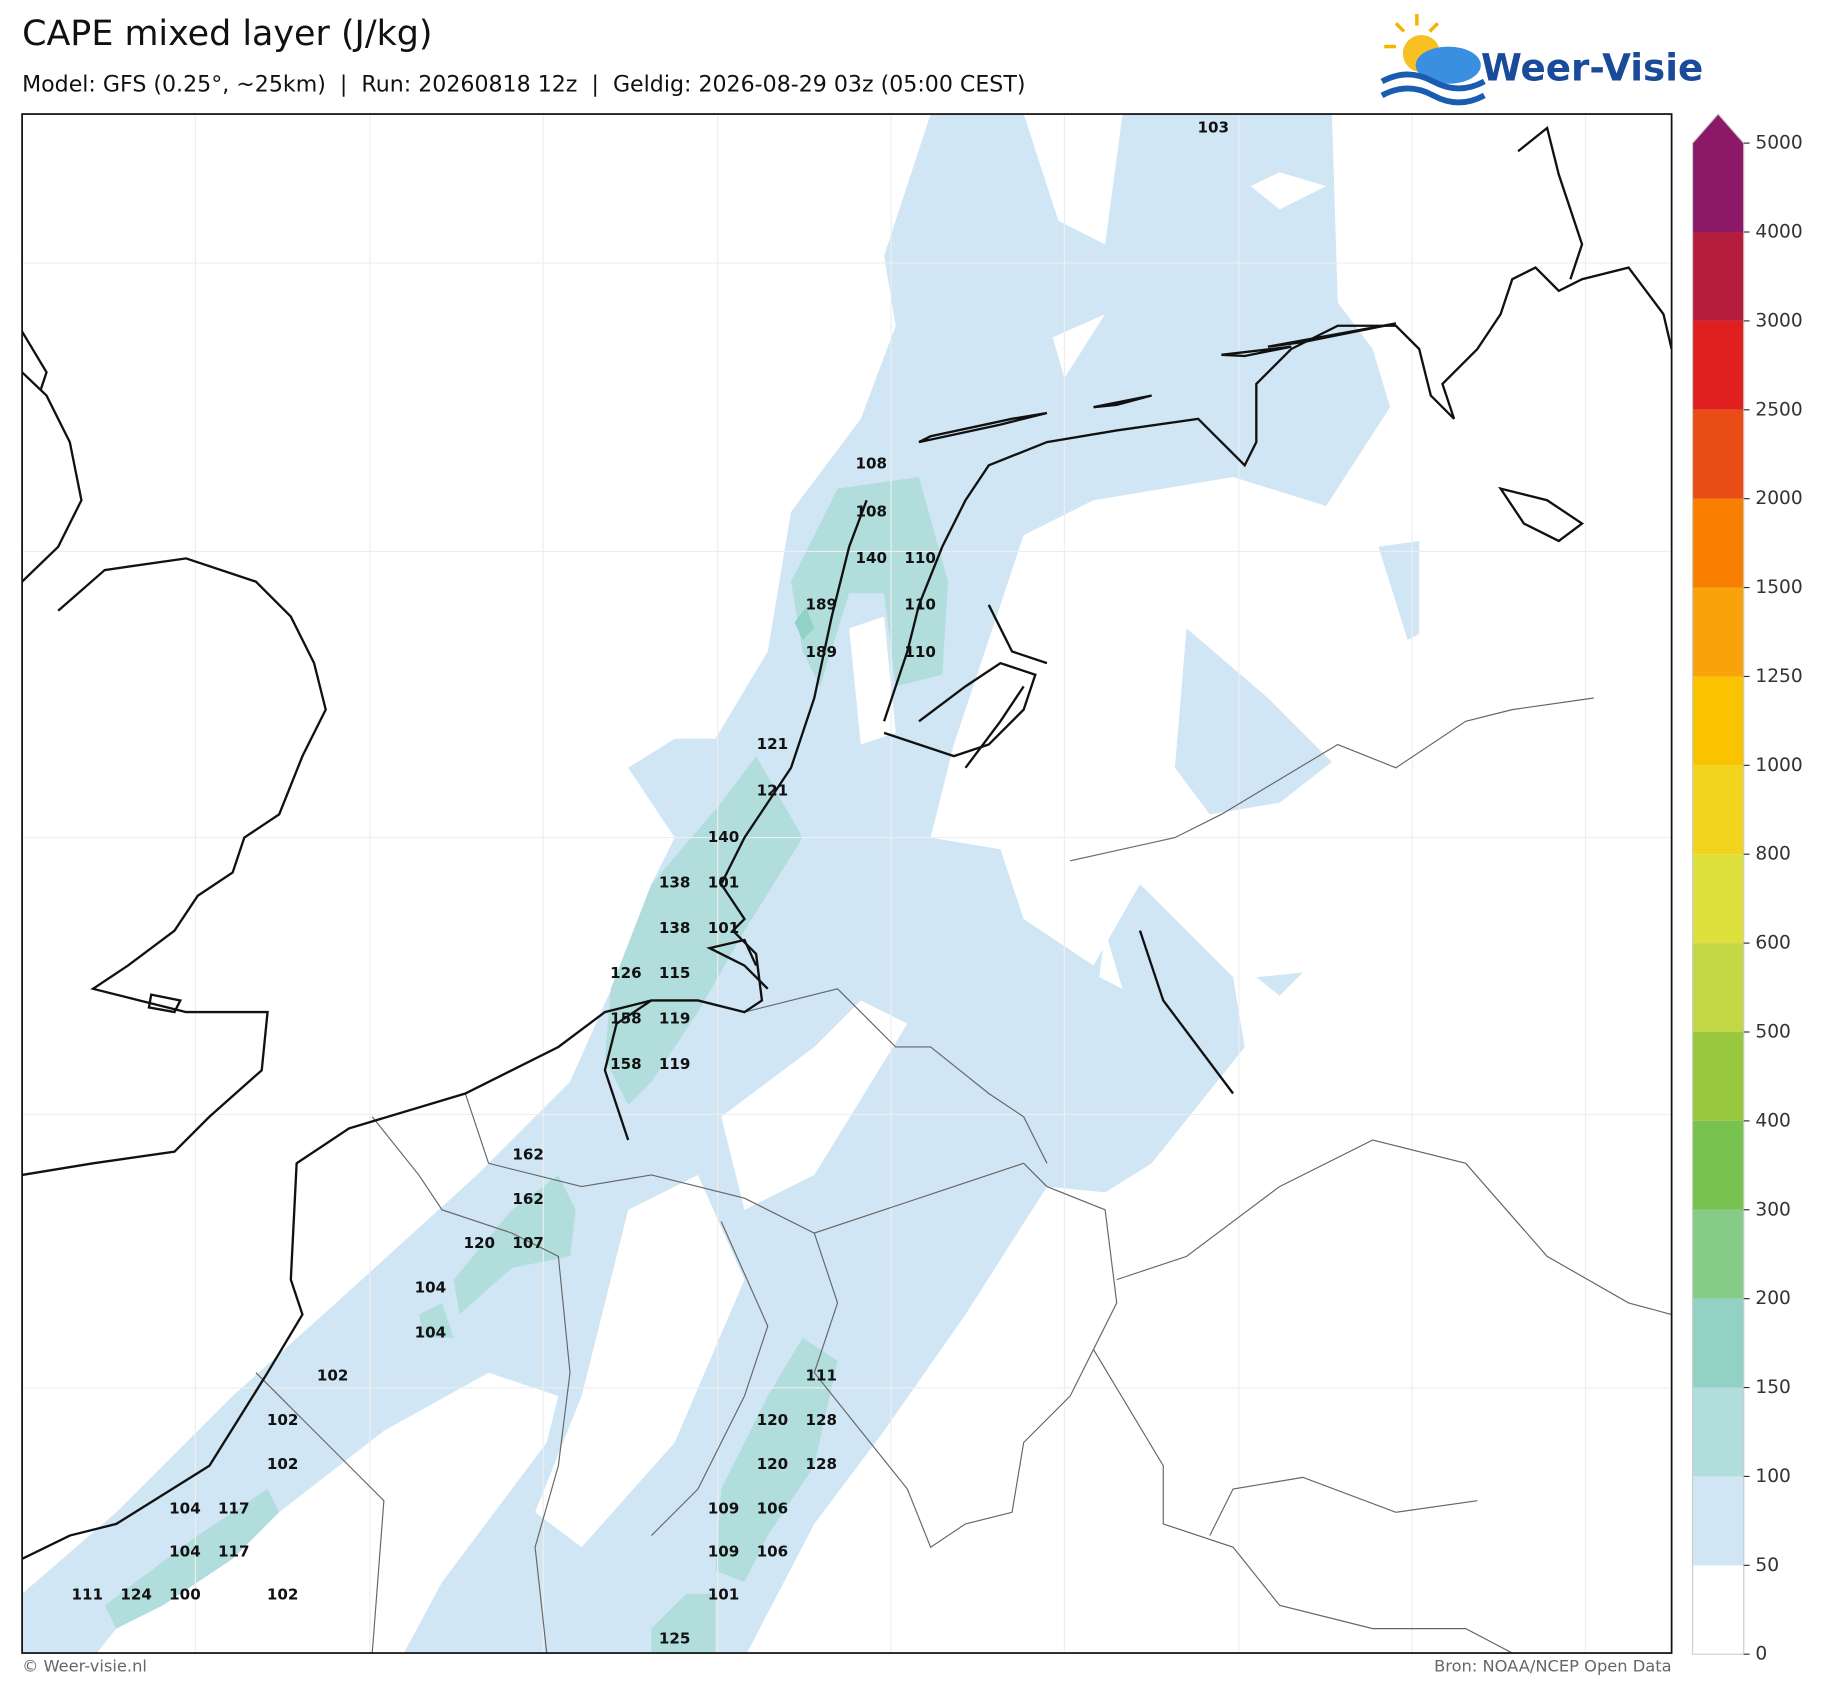 The height and width of the screenshot is (1681, 1824). I want to click on colorbar-tick-label: 500, so click(1773, 1031).